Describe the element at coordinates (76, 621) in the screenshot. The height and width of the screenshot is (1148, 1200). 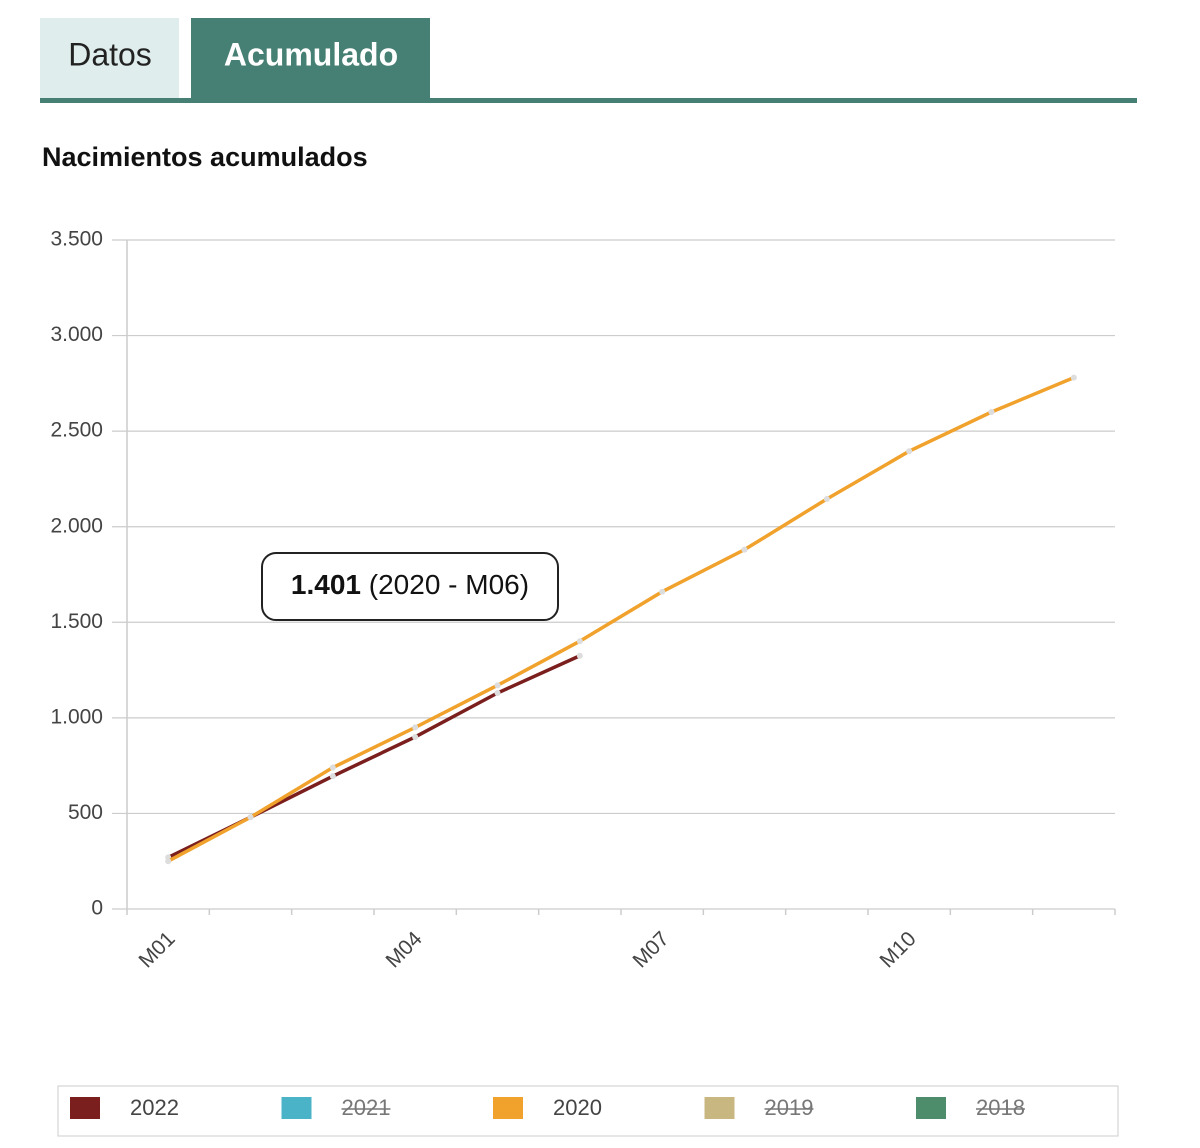
I see `y-tick-label: 1.500` at that location.